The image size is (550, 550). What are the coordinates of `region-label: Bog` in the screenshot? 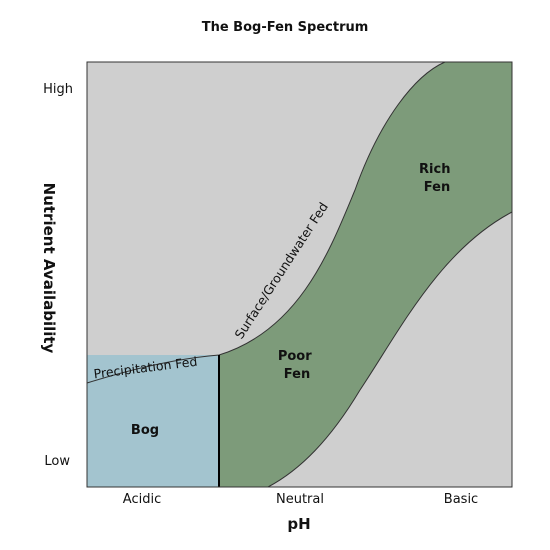 It's located at (145, 430).